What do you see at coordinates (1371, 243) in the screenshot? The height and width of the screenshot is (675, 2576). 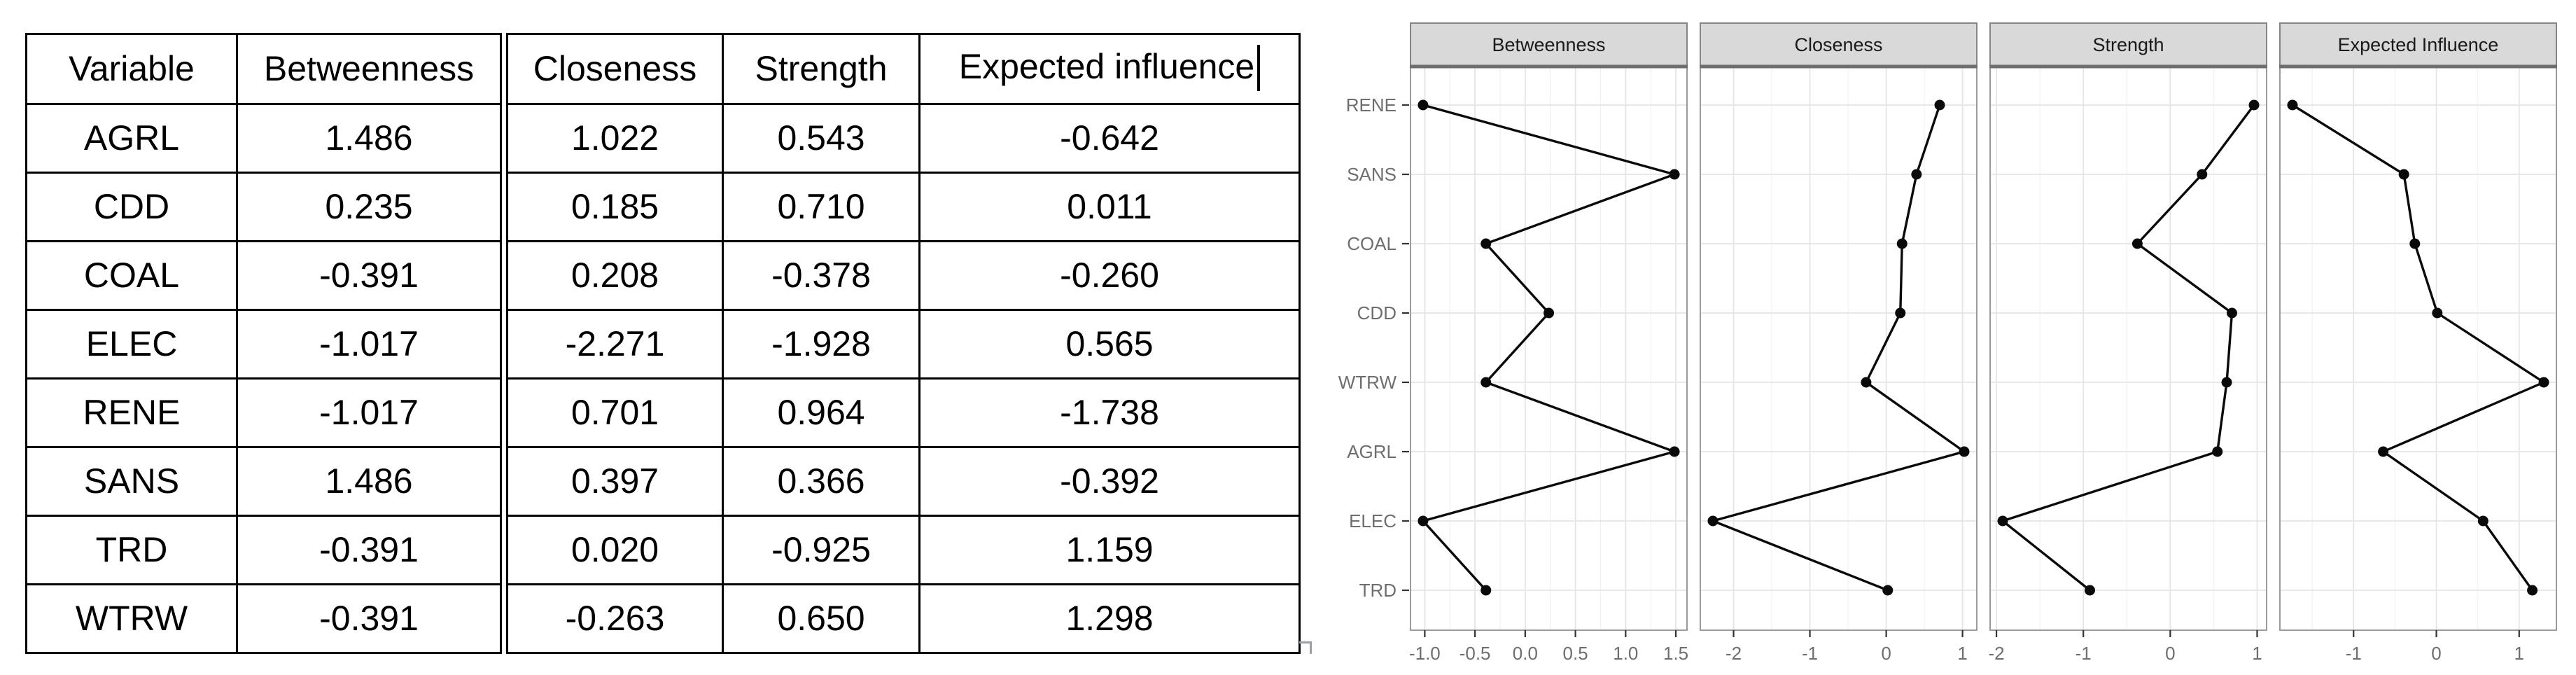 I see `y-axis-label: COAL` at bounding box center [1371, 243].